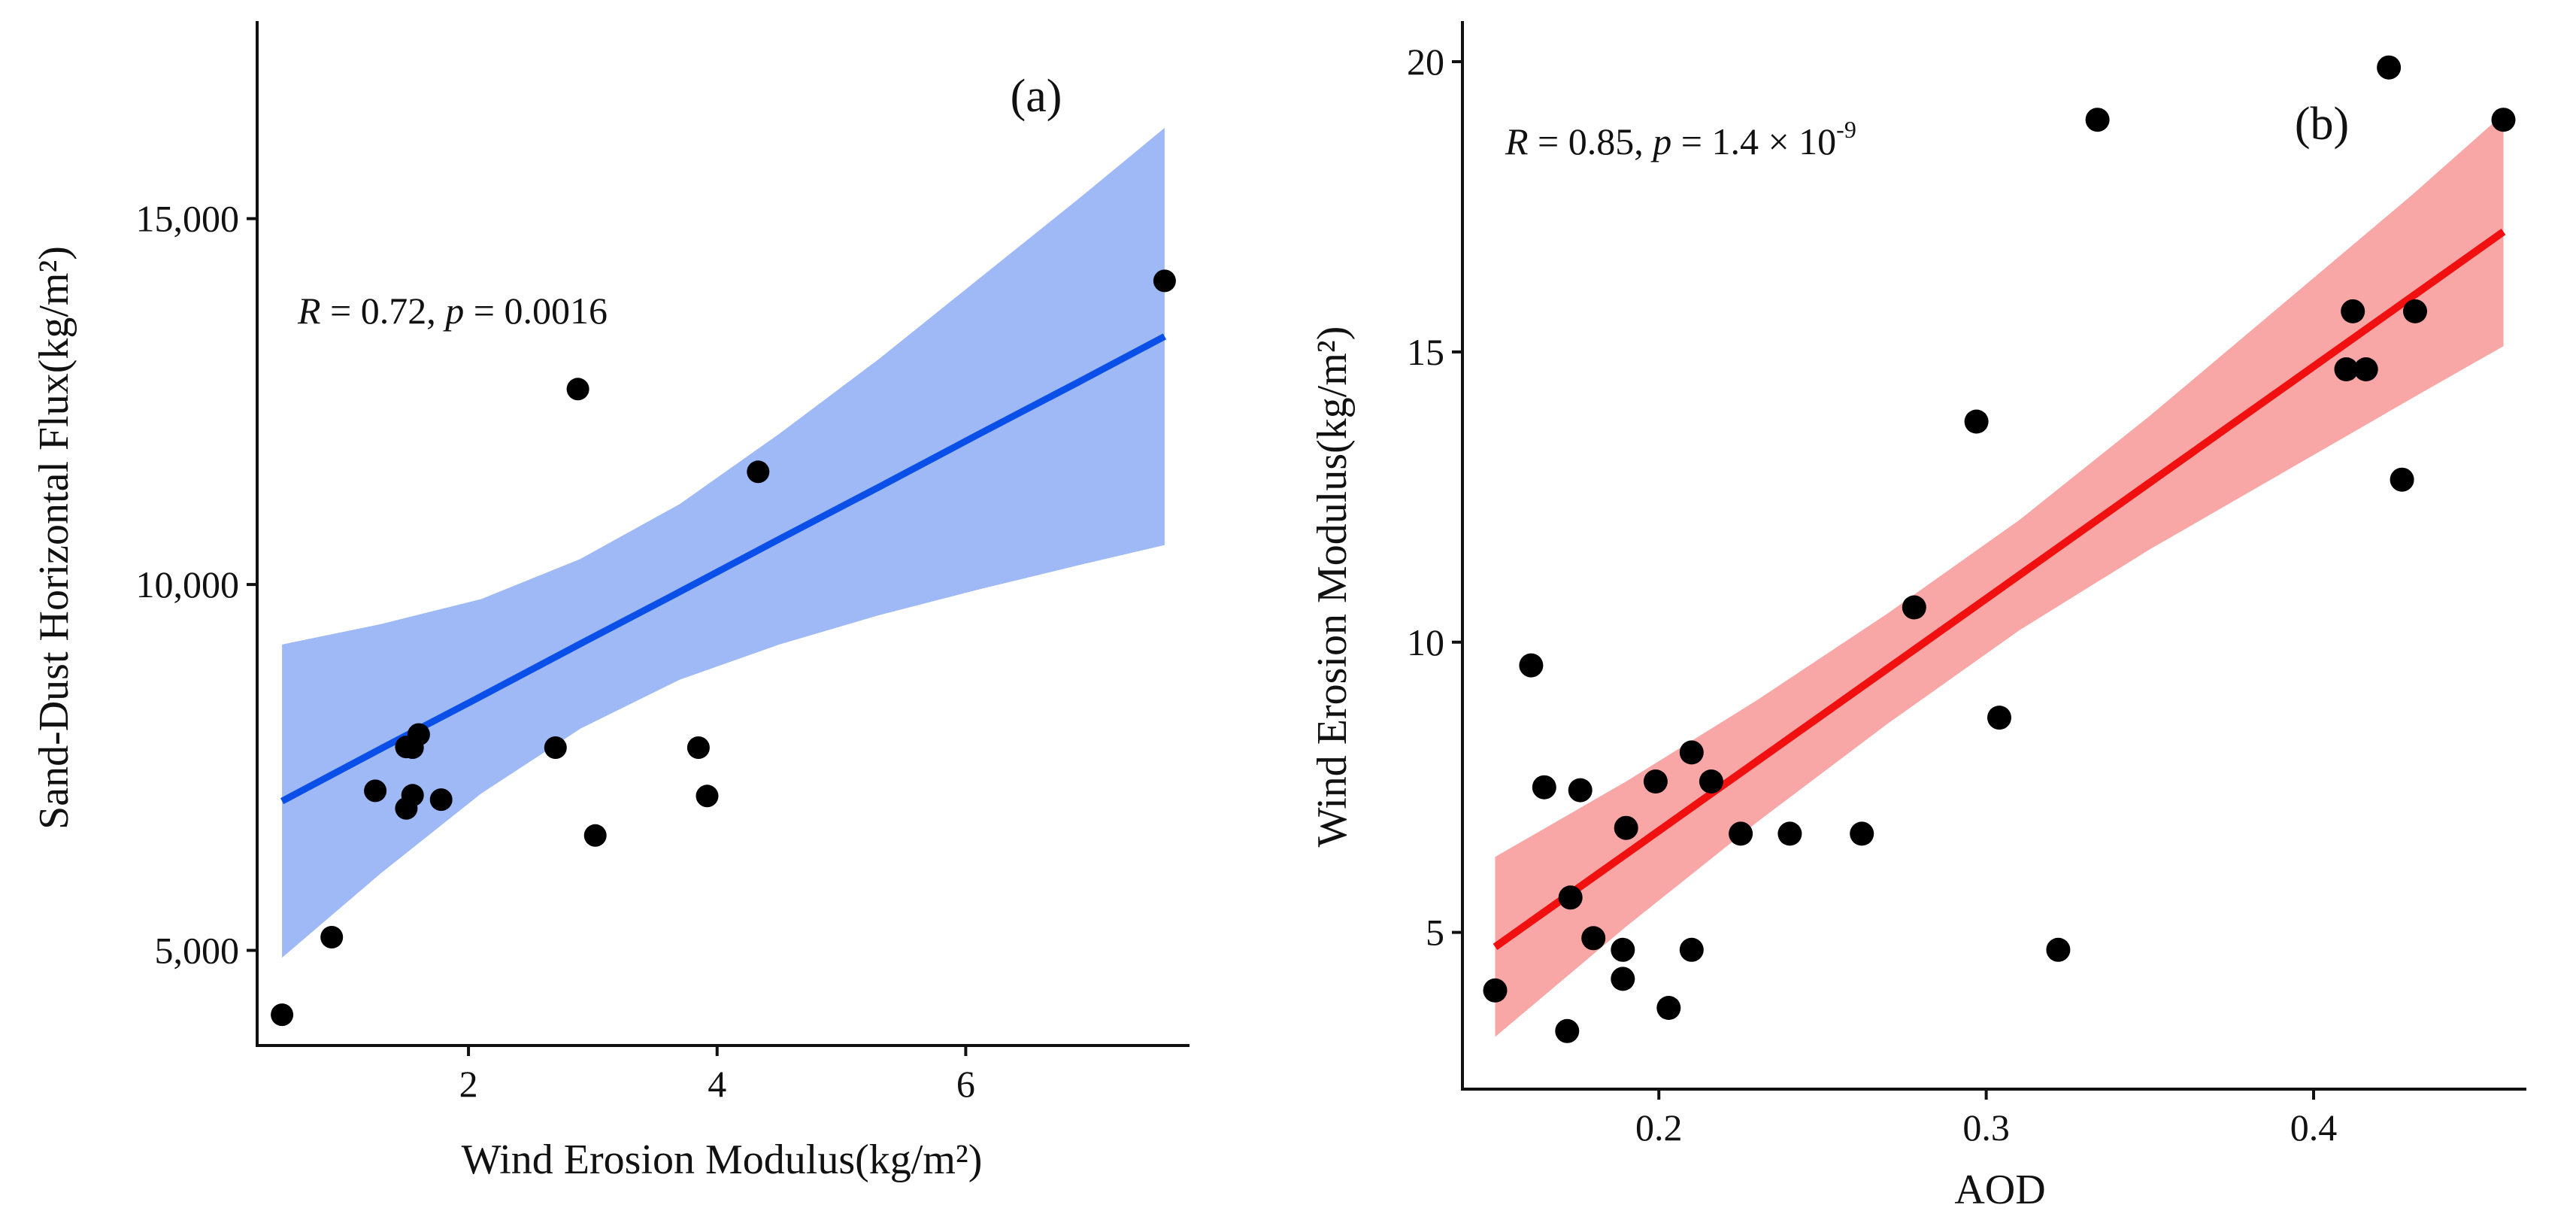  What do you see at coordinates (2322, 124) in the screenshot?
I see `panel-label-b: (b)` at bounding box center [2322, 124].